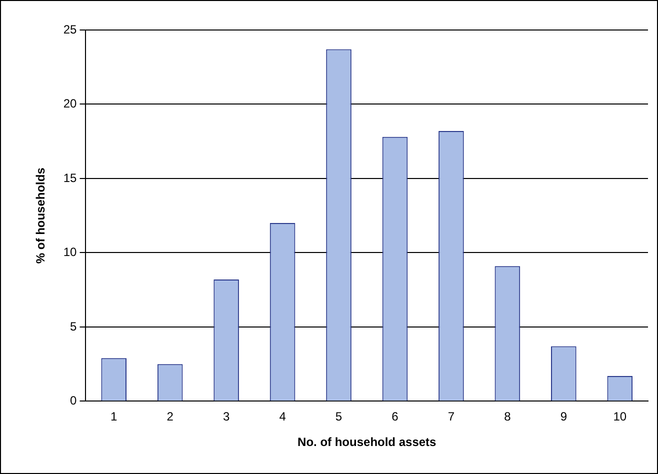  Describe the element at coordinates (70, 177) in the screenshot. I see `y-tick-label: 15` at that location.